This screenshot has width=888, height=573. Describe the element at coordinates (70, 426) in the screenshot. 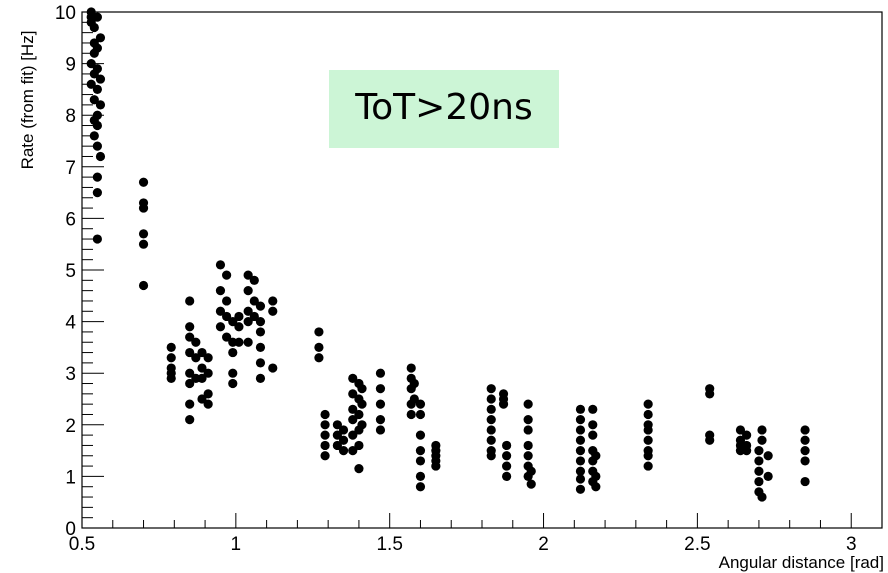

I see `y-tick-label: 2` at that location.